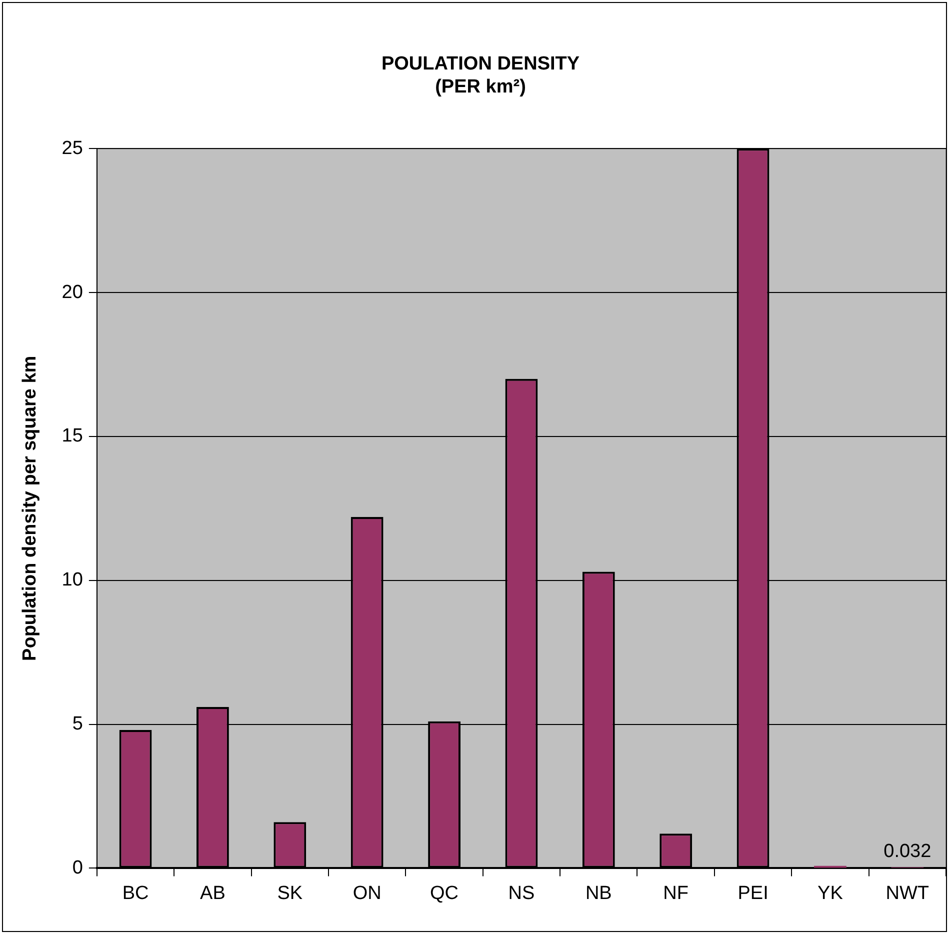 Image resolution: width=949 pixels, height=934 pixels. I want to click on x-tick-label: YK, so click(831, 893).